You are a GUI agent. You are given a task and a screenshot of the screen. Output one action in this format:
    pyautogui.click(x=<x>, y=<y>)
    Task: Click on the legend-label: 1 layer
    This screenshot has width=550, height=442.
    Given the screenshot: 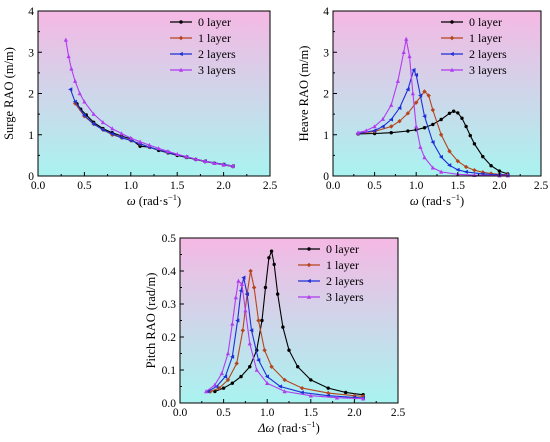 What is the action you would take?
    pyautogui.click(x=342, y=265)
    